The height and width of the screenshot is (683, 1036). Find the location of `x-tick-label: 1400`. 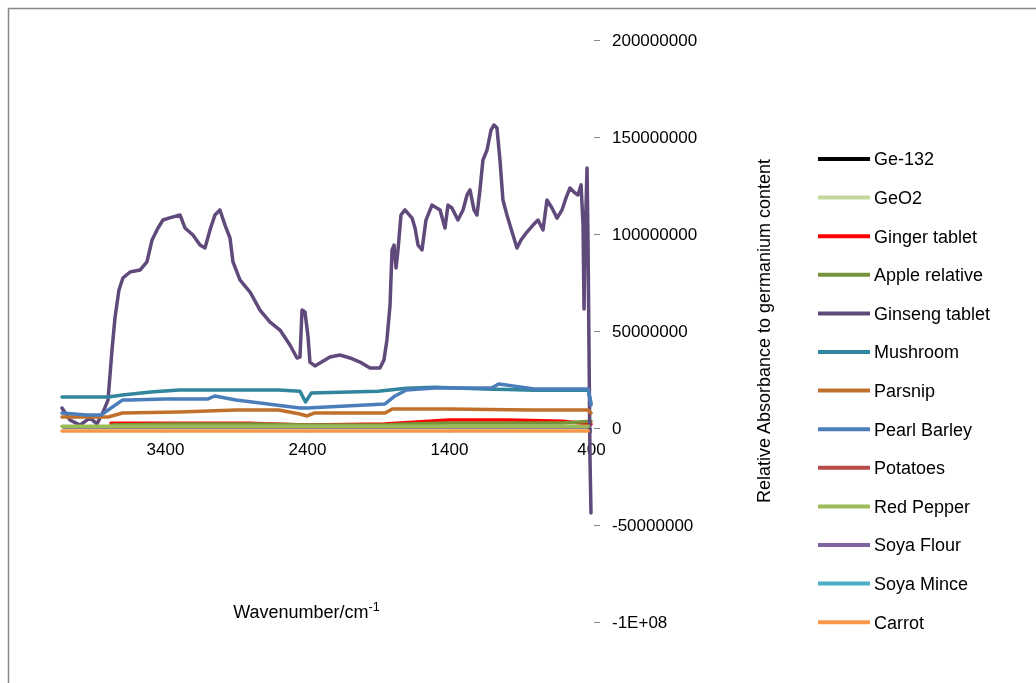

x-tick-label: 1400 is located at coordinates (449, 449).